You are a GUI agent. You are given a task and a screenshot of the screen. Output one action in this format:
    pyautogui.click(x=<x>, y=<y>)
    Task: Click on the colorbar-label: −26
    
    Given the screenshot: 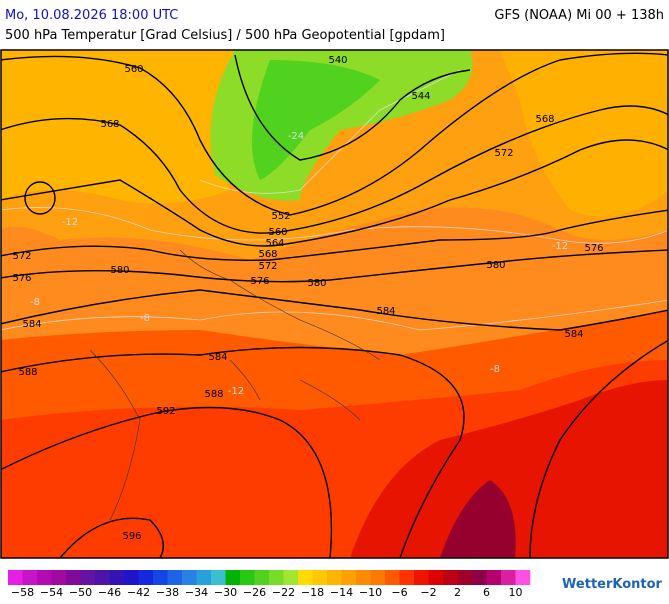 What is the action you would take?
    pyautogui.click(x=254, y=592)
    